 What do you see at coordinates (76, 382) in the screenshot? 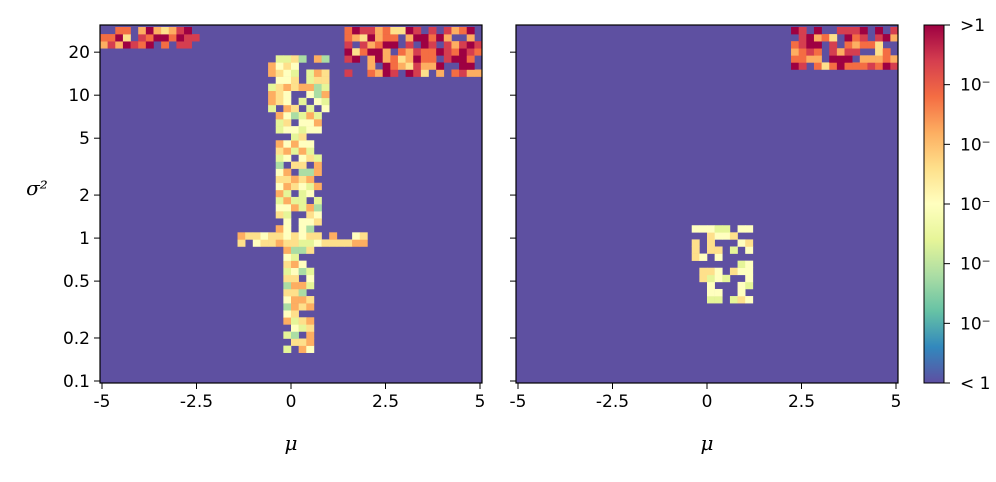
I see `y-tick-label: 0.1` at bounding box center [76, 382].